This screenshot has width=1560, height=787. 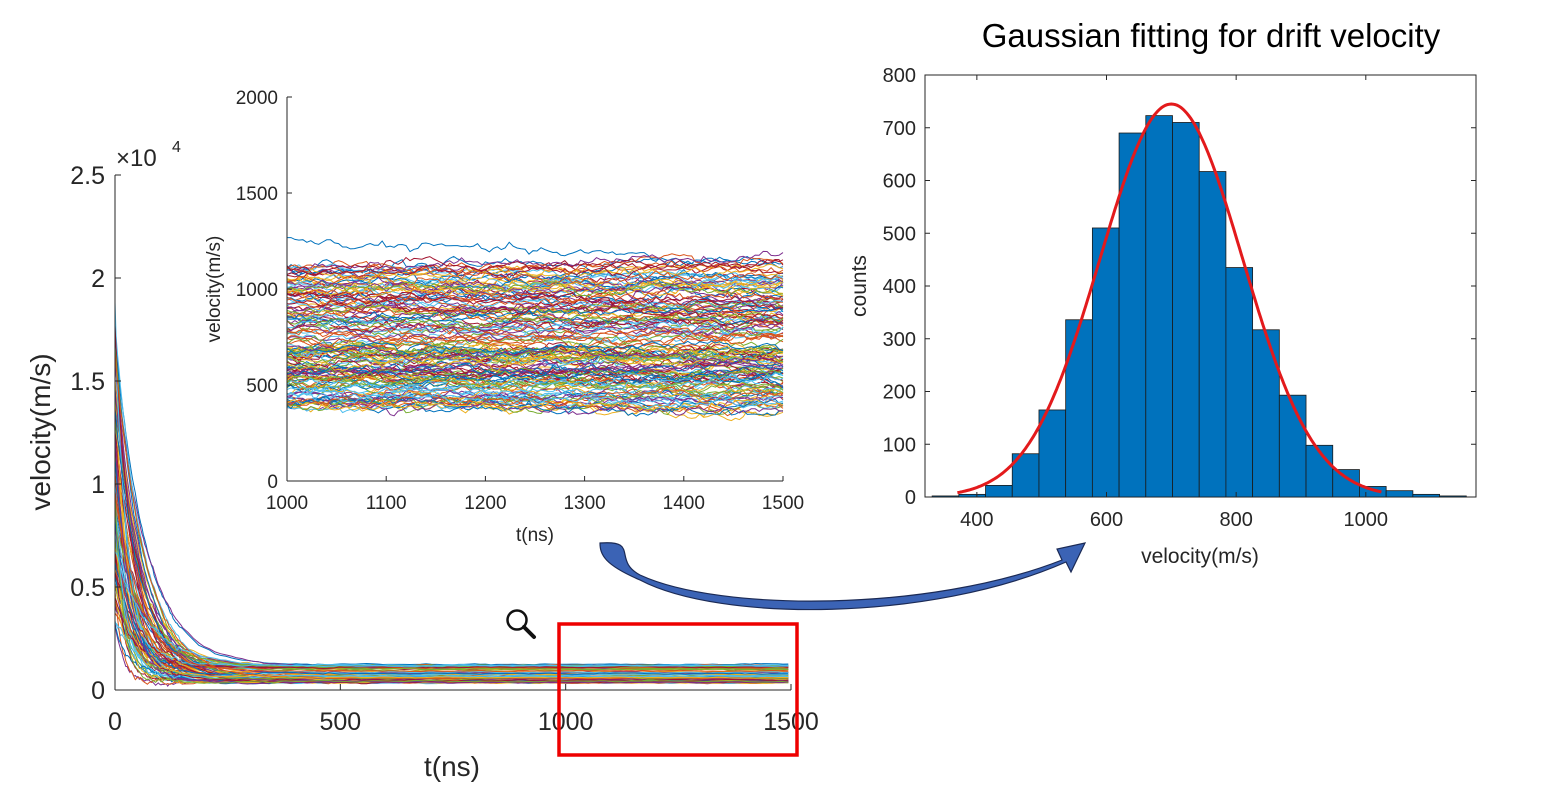 What do you see at coordinates (87, 176) in the screenshot?
I see `main-y-tick-label: 2.5` at bounding box center [87, 176].